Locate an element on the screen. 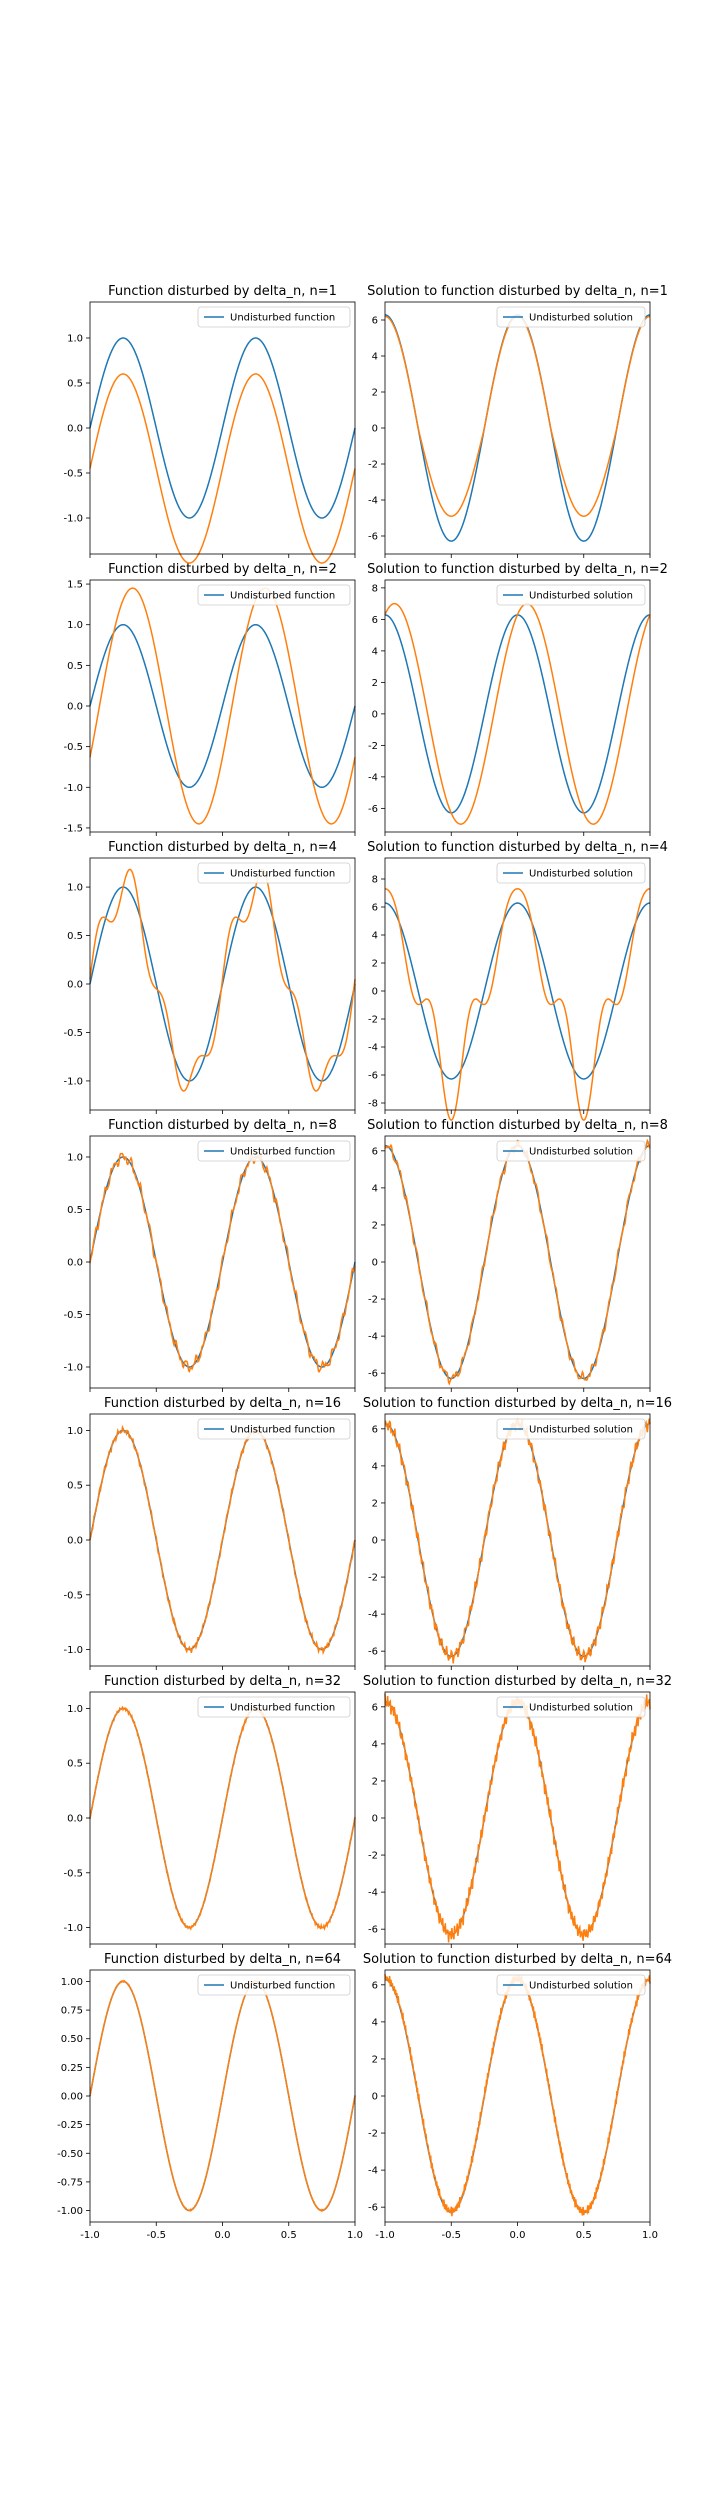 The image size is (720, 2520). y-tick-label: 0.75 is located at coordinates (72, 2011).